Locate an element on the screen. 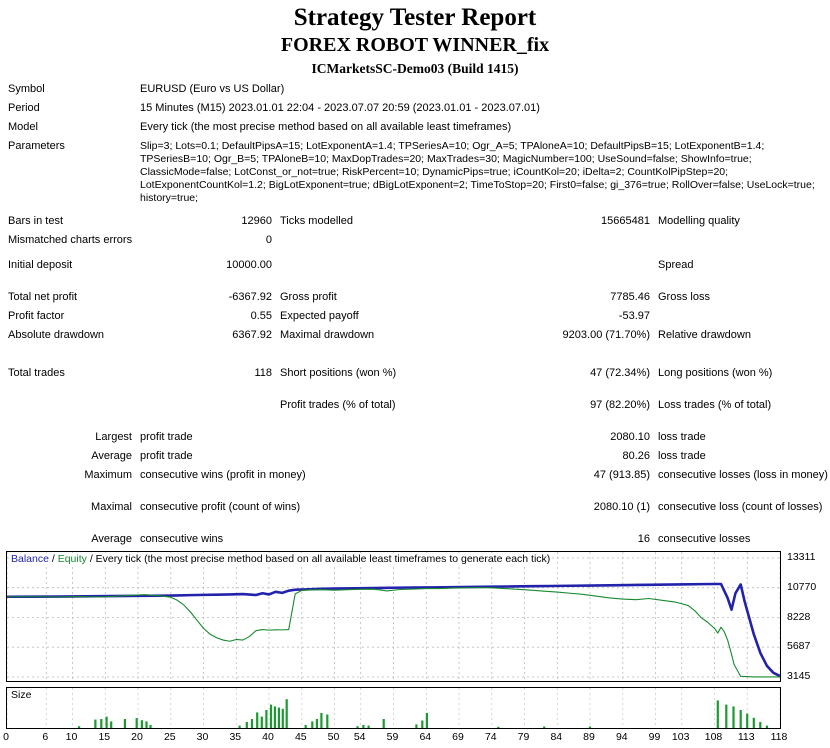 Image resolution: width=830 pixels, height=748 pixels. absolute-drawdown-label: Absolute drawdown is located at coordinates (56, 335).